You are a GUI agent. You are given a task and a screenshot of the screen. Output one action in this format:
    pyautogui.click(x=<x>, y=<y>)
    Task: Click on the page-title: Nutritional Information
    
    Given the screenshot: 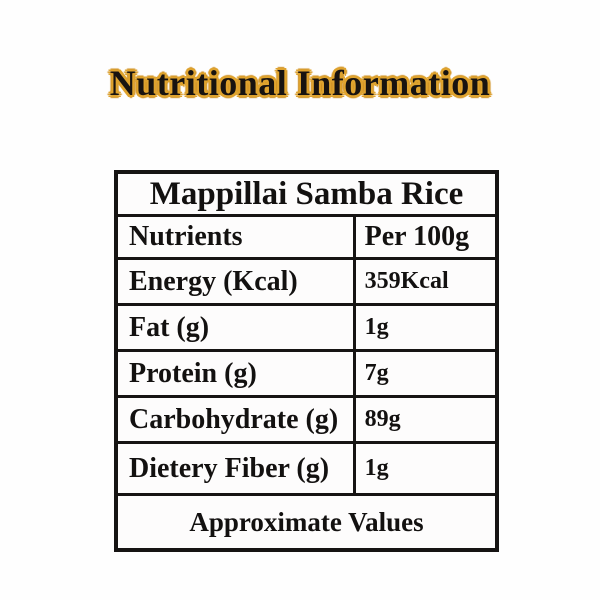 What is the action you would take?
    pyautogui.click(x=300, y=83)
    